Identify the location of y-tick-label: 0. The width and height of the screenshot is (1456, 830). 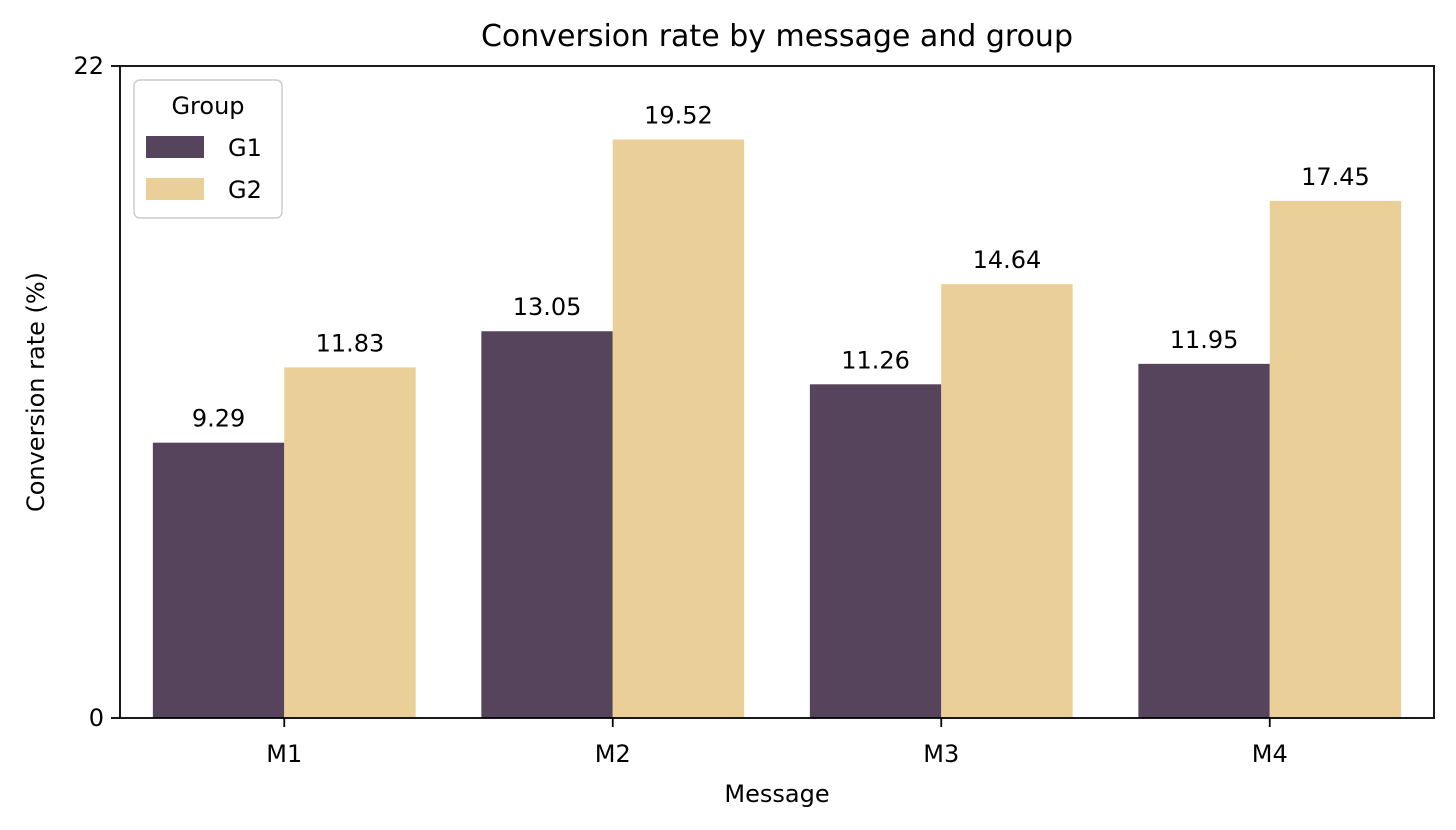
(96, 718).